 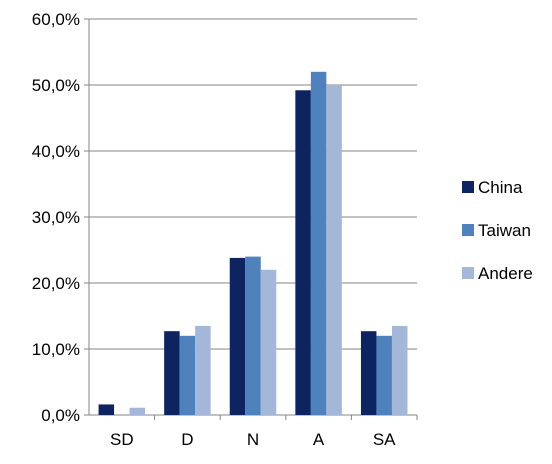 I want to click on bar-andere-sa, so click(x=399, y=370).